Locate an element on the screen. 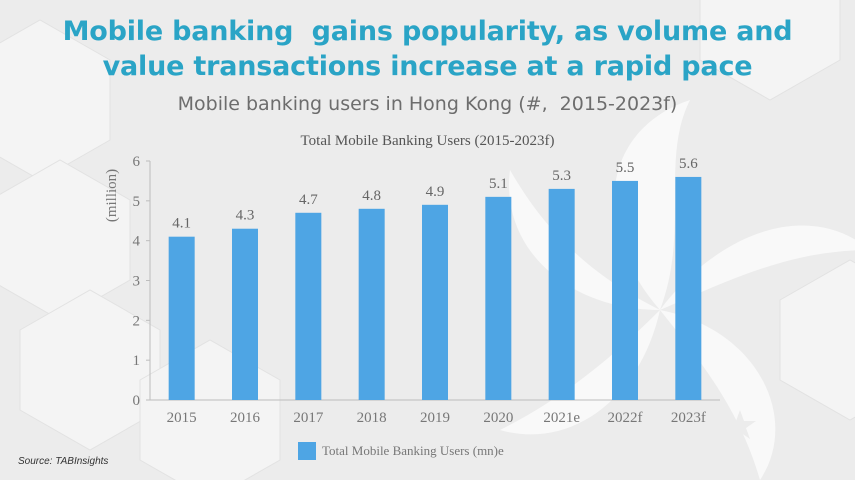 The height and width of the screenshot is (480, 855). x-tick-label: 2018 is located at coordinates (372, 418).